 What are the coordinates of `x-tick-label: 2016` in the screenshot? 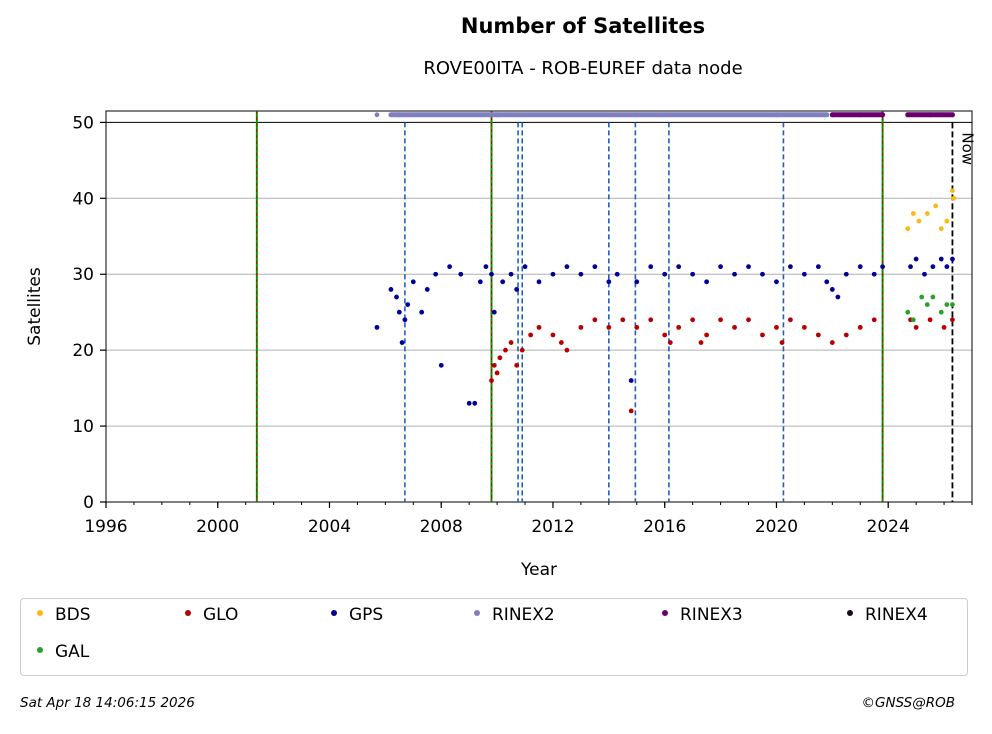 It's located at (664, 527).